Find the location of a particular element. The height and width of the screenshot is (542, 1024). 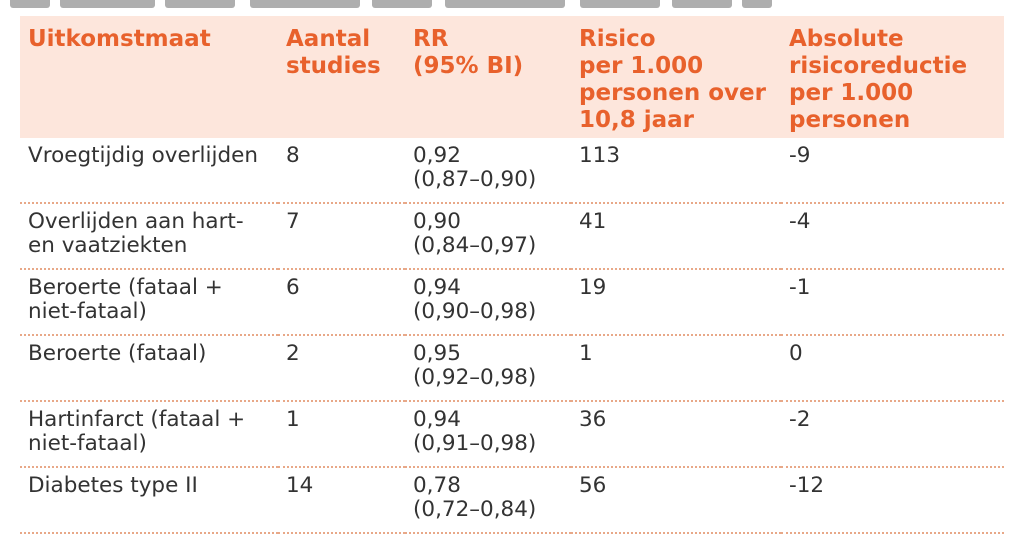

cell-rr: 0,92 (0,87–0,90) is located at coordinates (488, 171).